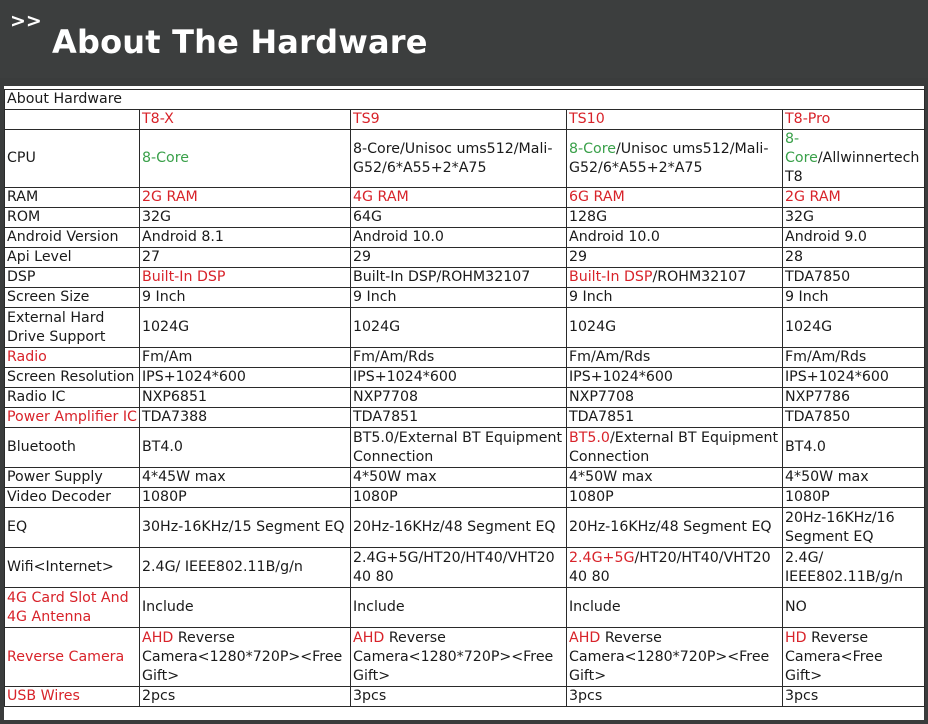 The image size is (928, 724). I want to click on spec-value-cell: 1024G, so click(674, 327).